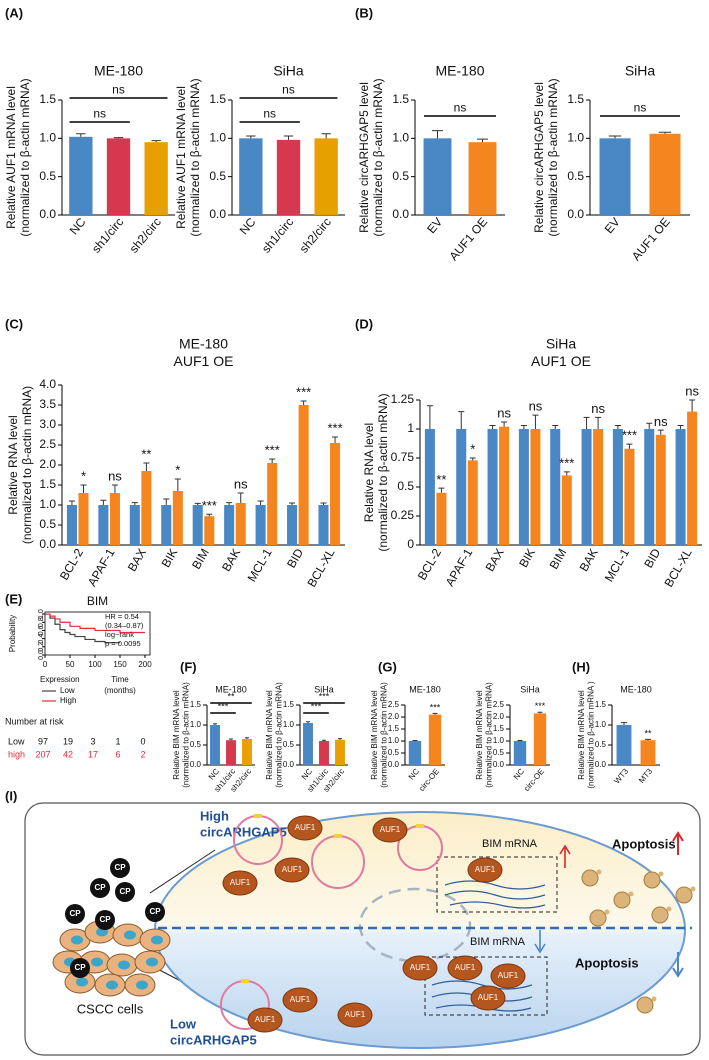 Image resolution: width=709 pixels, height=1060 pixels. I want to click on significance-label: *, so click(177, 470).